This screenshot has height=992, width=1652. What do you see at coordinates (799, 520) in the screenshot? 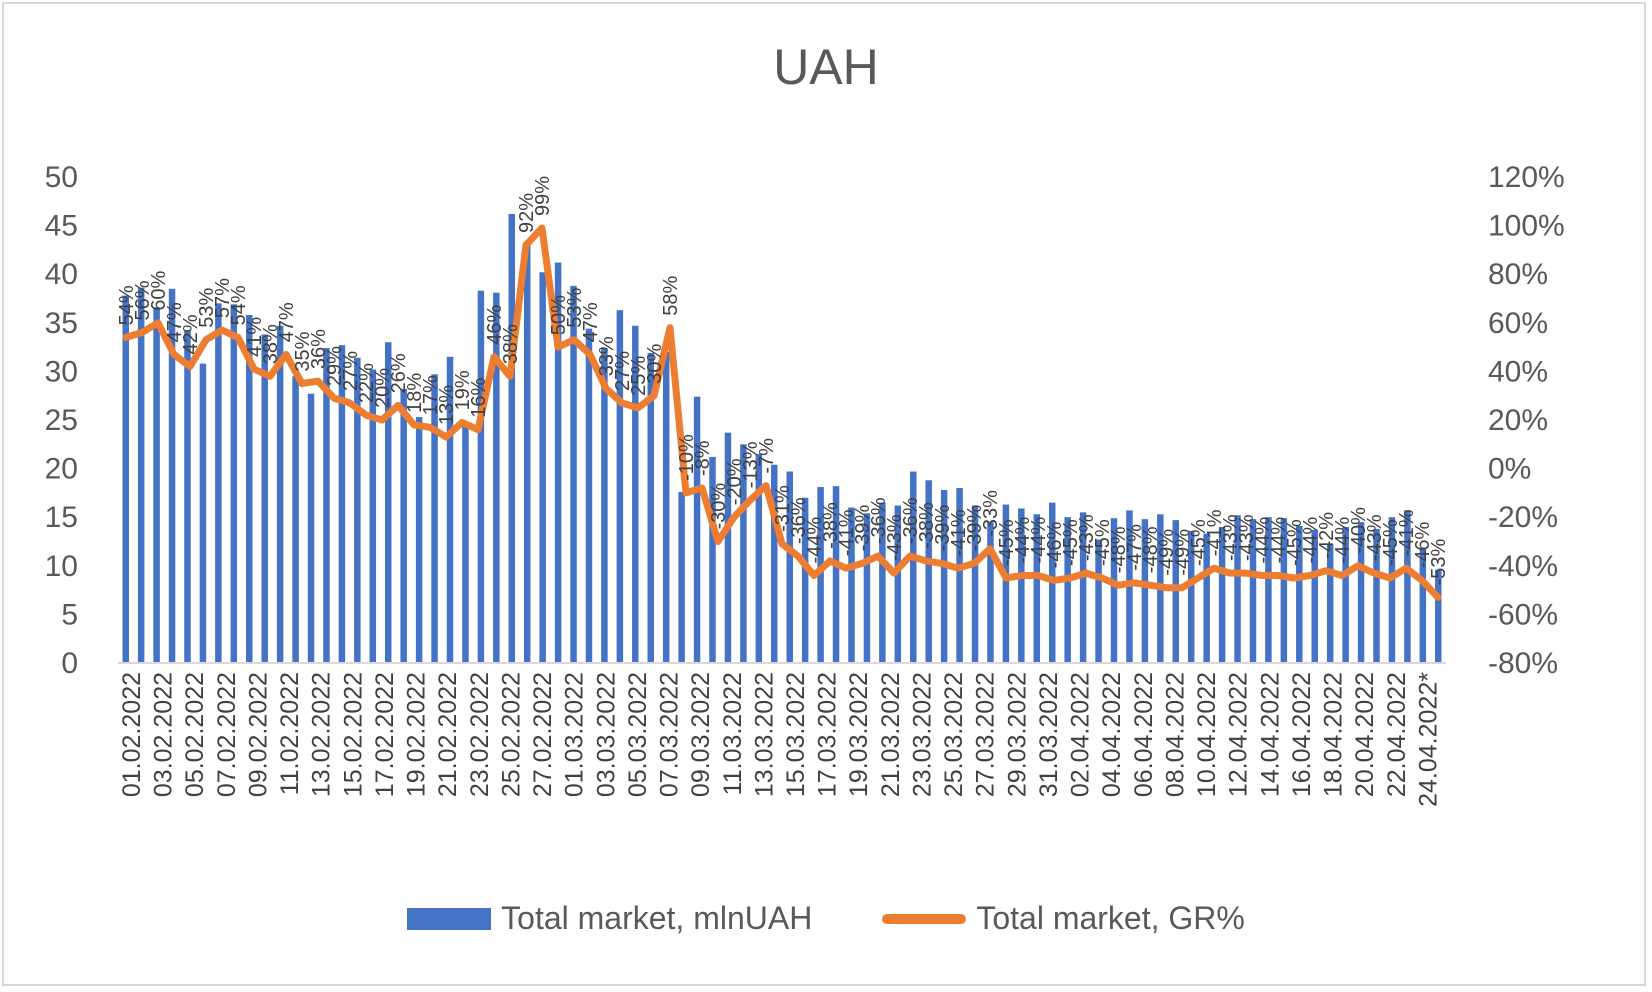
I see `gr-data-label: -36%` at bounding box center [799, 520].